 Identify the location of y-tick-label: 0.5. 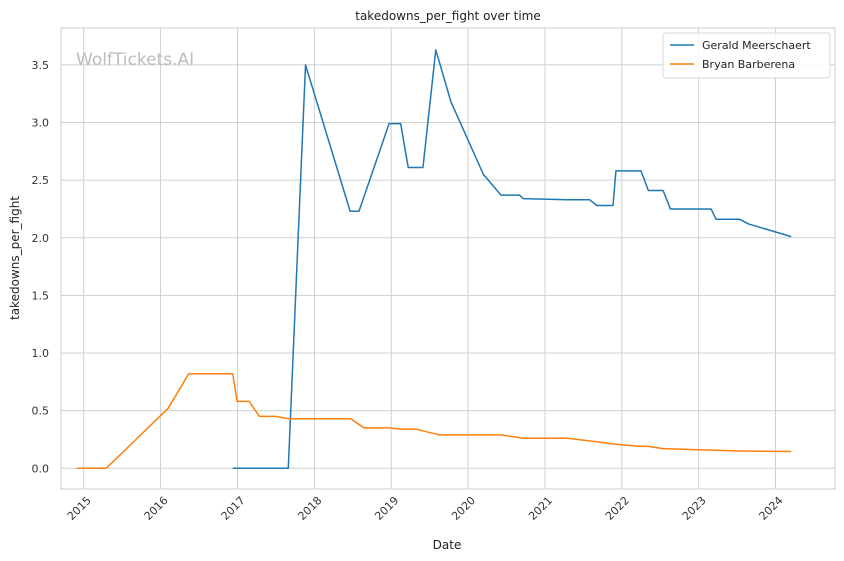
(41, 411).